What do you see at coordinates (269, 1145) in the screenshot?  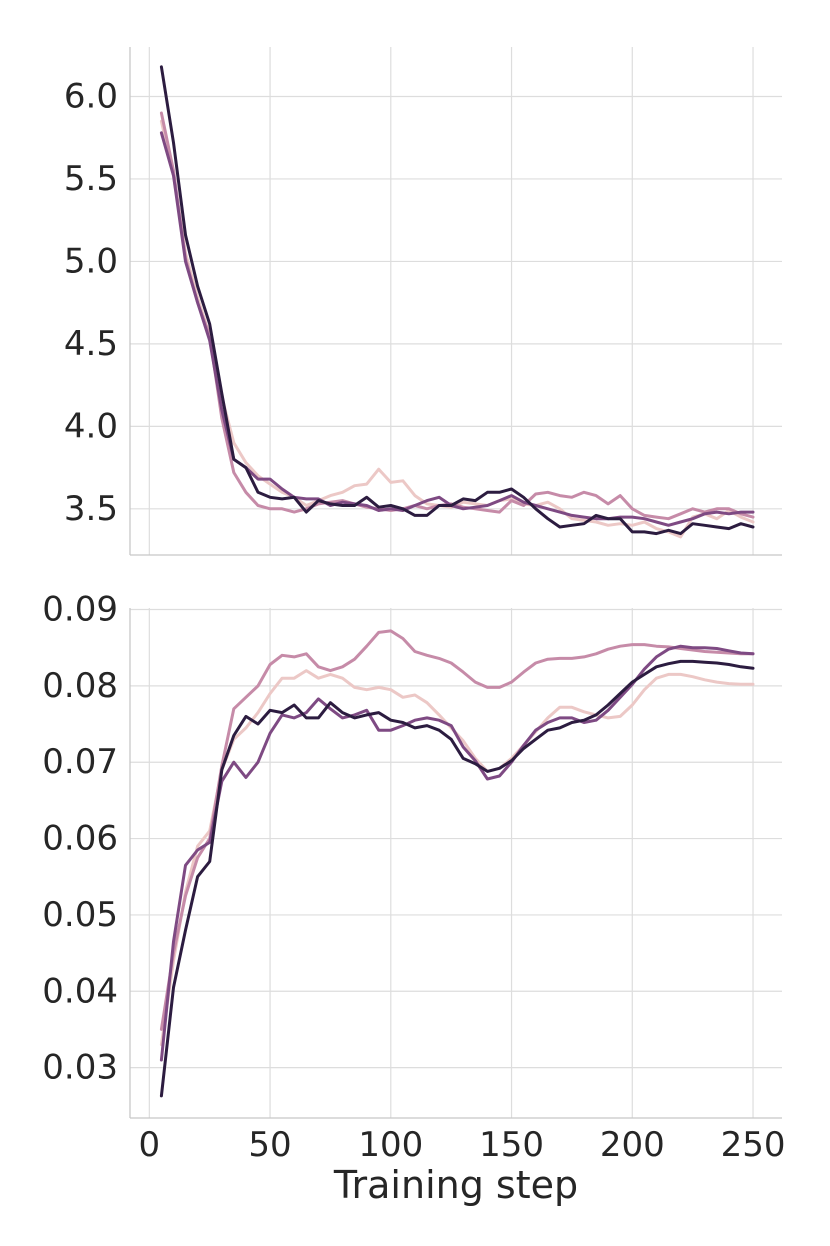 I see `x-tick-label: 50` at bounding box center [269, 1145].